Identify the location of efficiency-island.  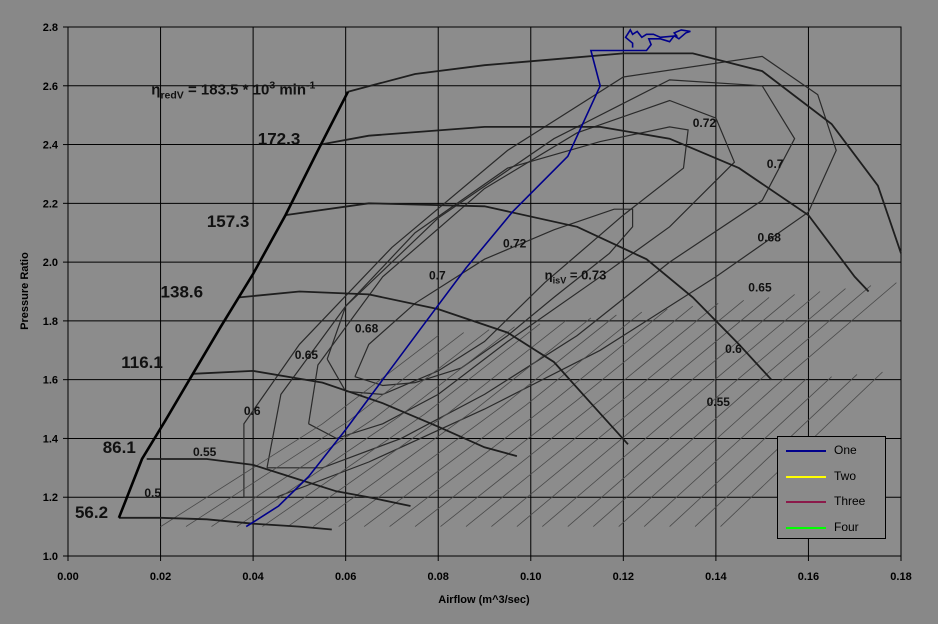
(494, 297).